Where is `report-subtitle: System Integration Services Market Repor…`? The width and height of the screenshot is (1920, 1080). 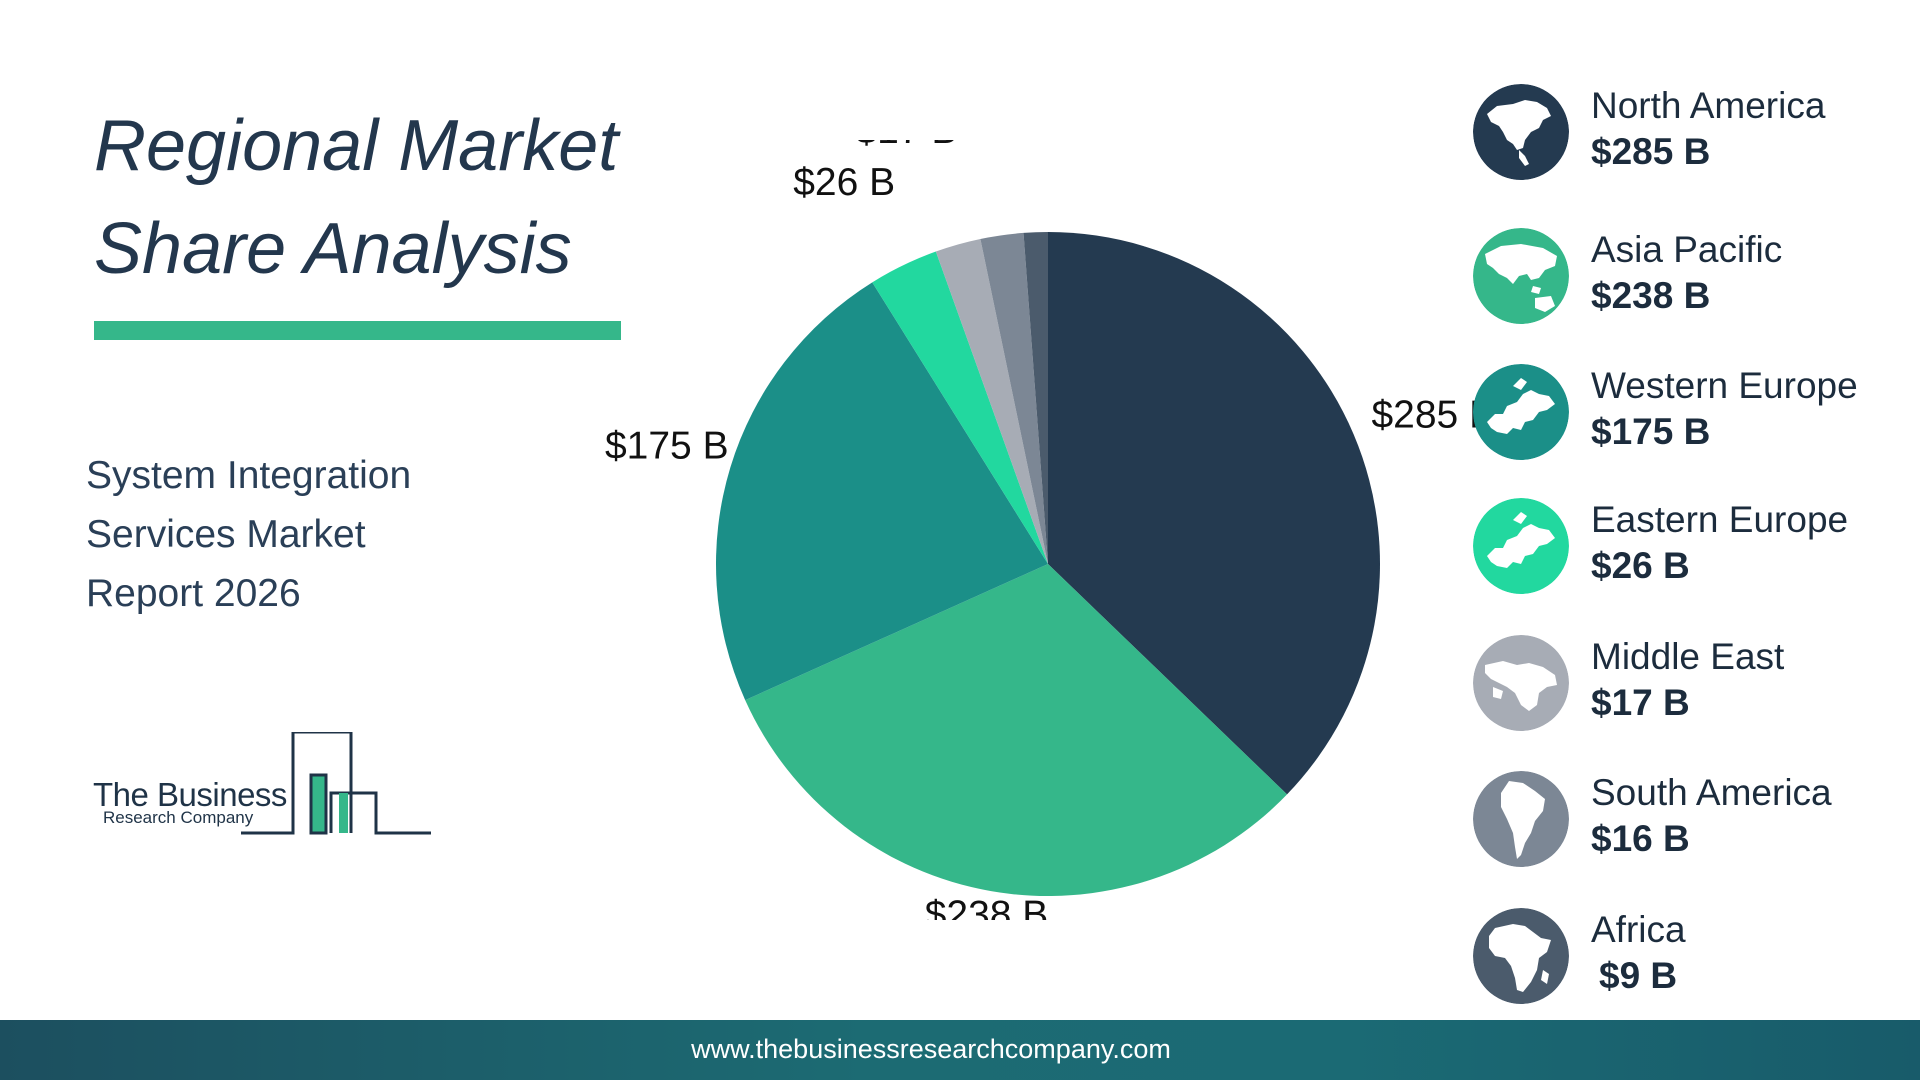 report-subtitle: System Integration Services Market Repor… is located at coordinates (248, 534).